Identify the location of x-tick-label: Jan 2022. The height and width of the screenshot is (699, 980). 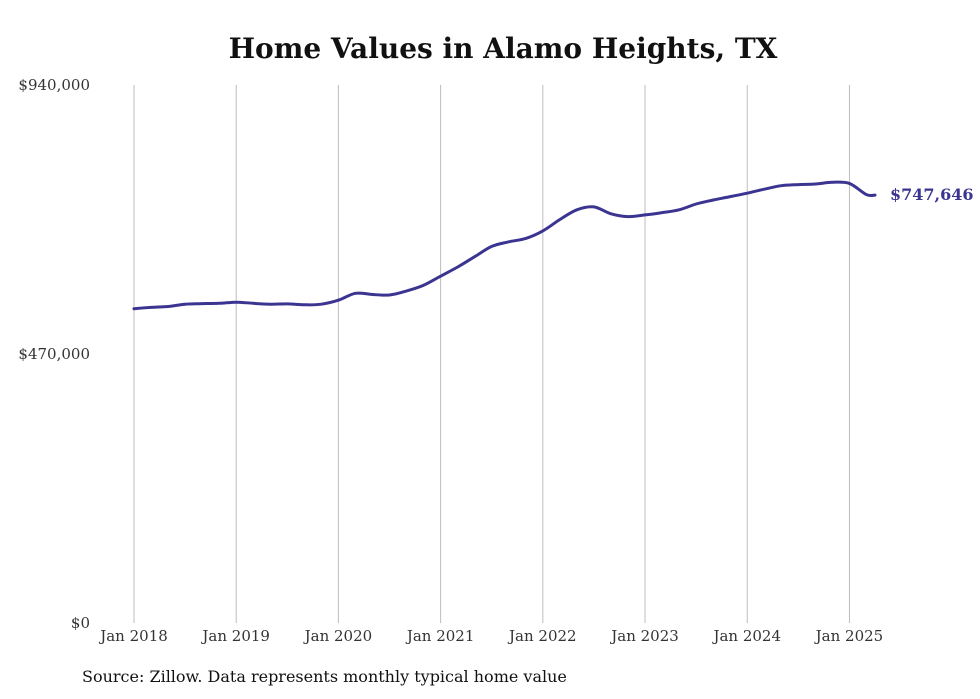
(542, 636).